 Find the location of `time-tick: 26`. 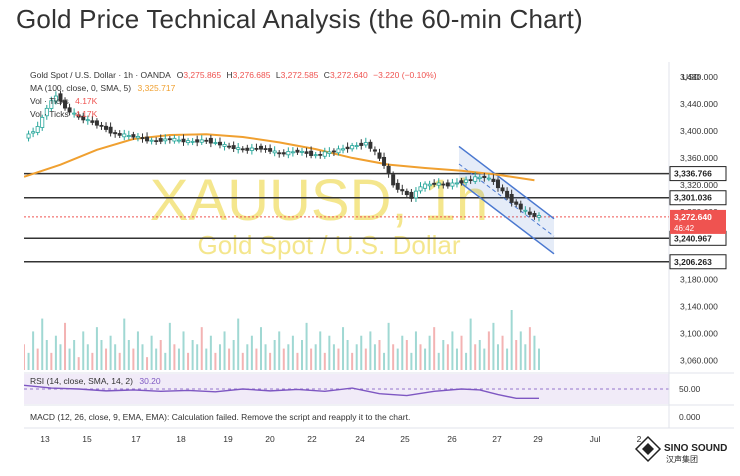

time-tick: 26 is located at coordinates (452, 439).